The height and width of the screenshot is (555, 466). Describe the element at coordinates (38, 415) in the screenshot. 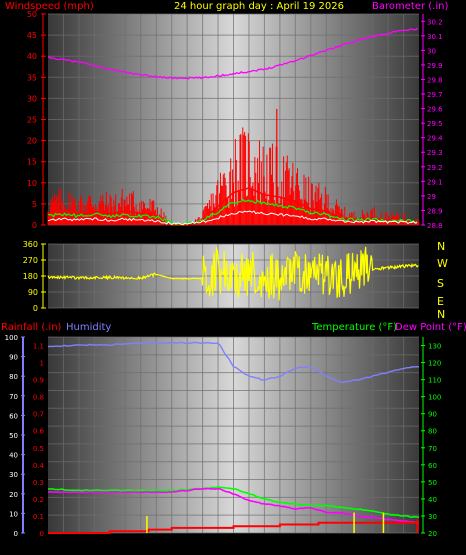

I see `rainfall-tick: 0.7` at that location.